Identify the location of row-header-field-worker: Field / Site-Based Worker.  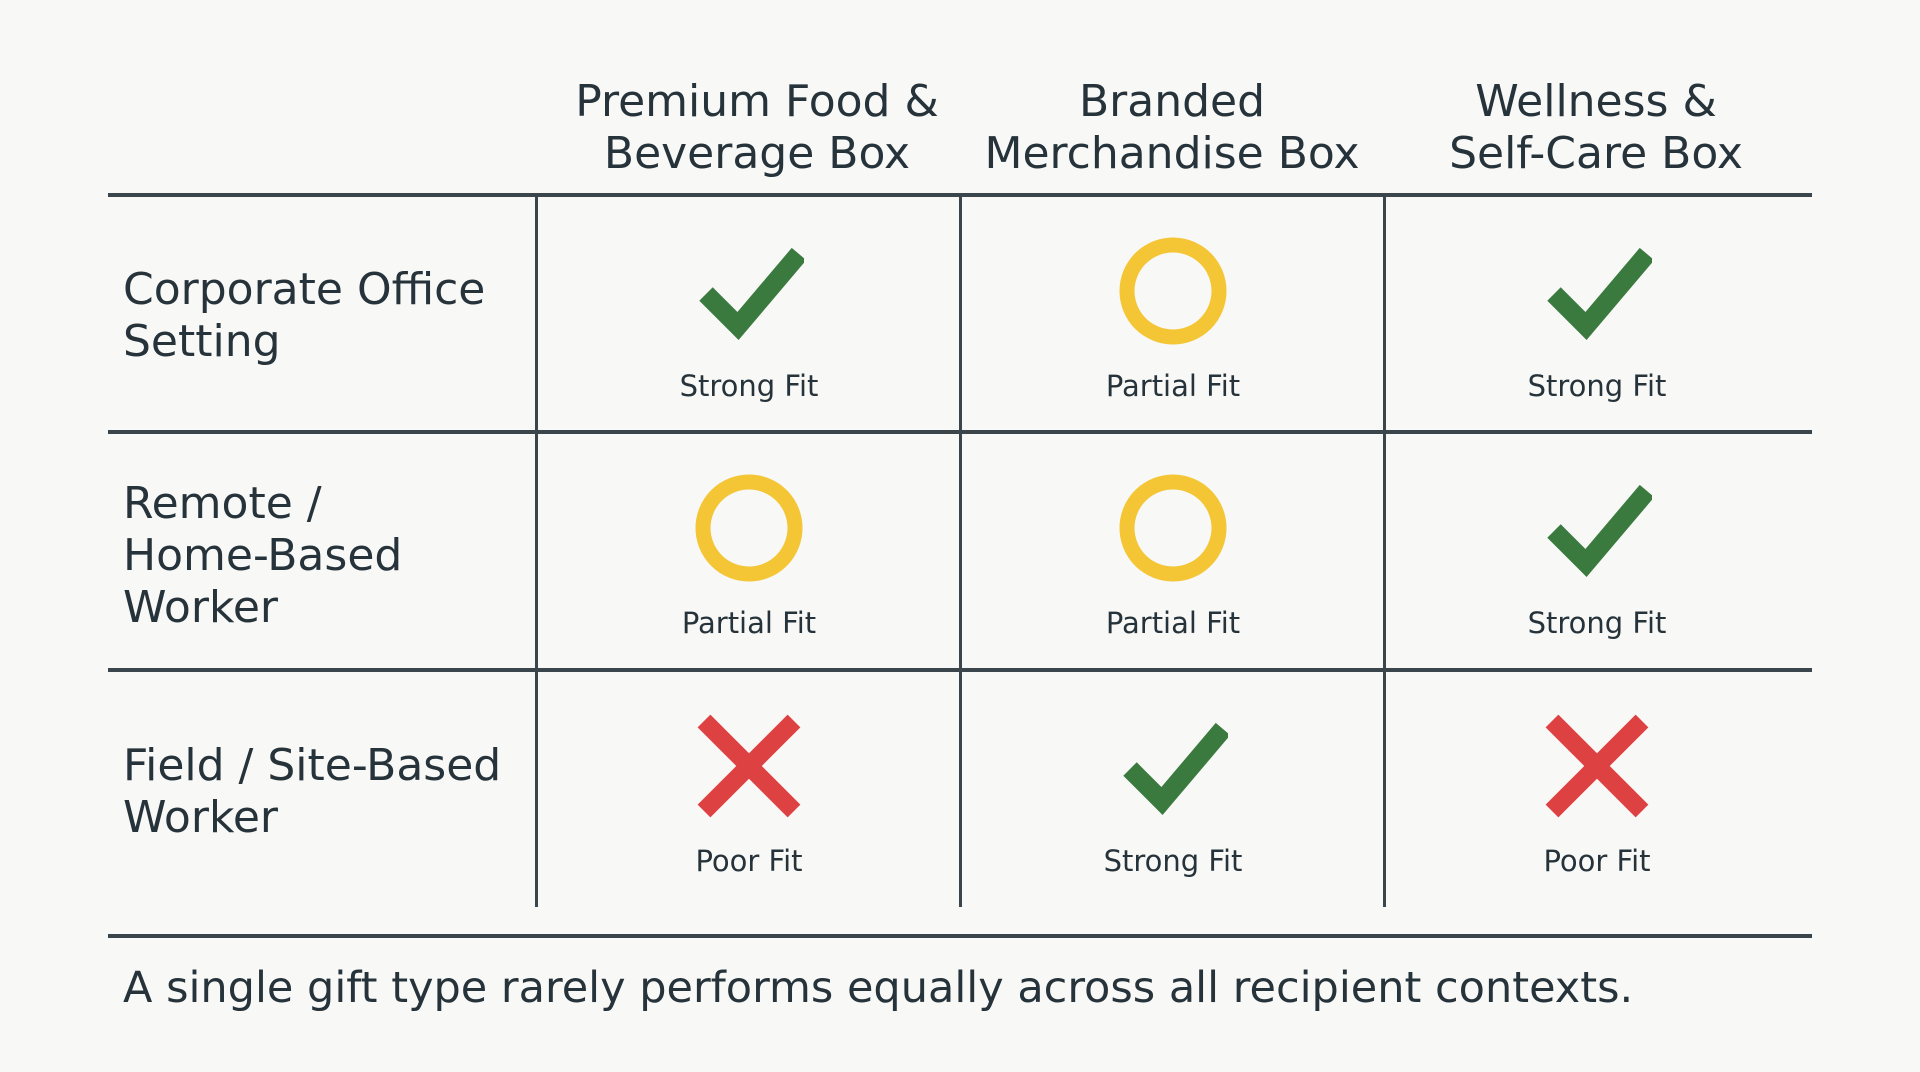
(312, 791).